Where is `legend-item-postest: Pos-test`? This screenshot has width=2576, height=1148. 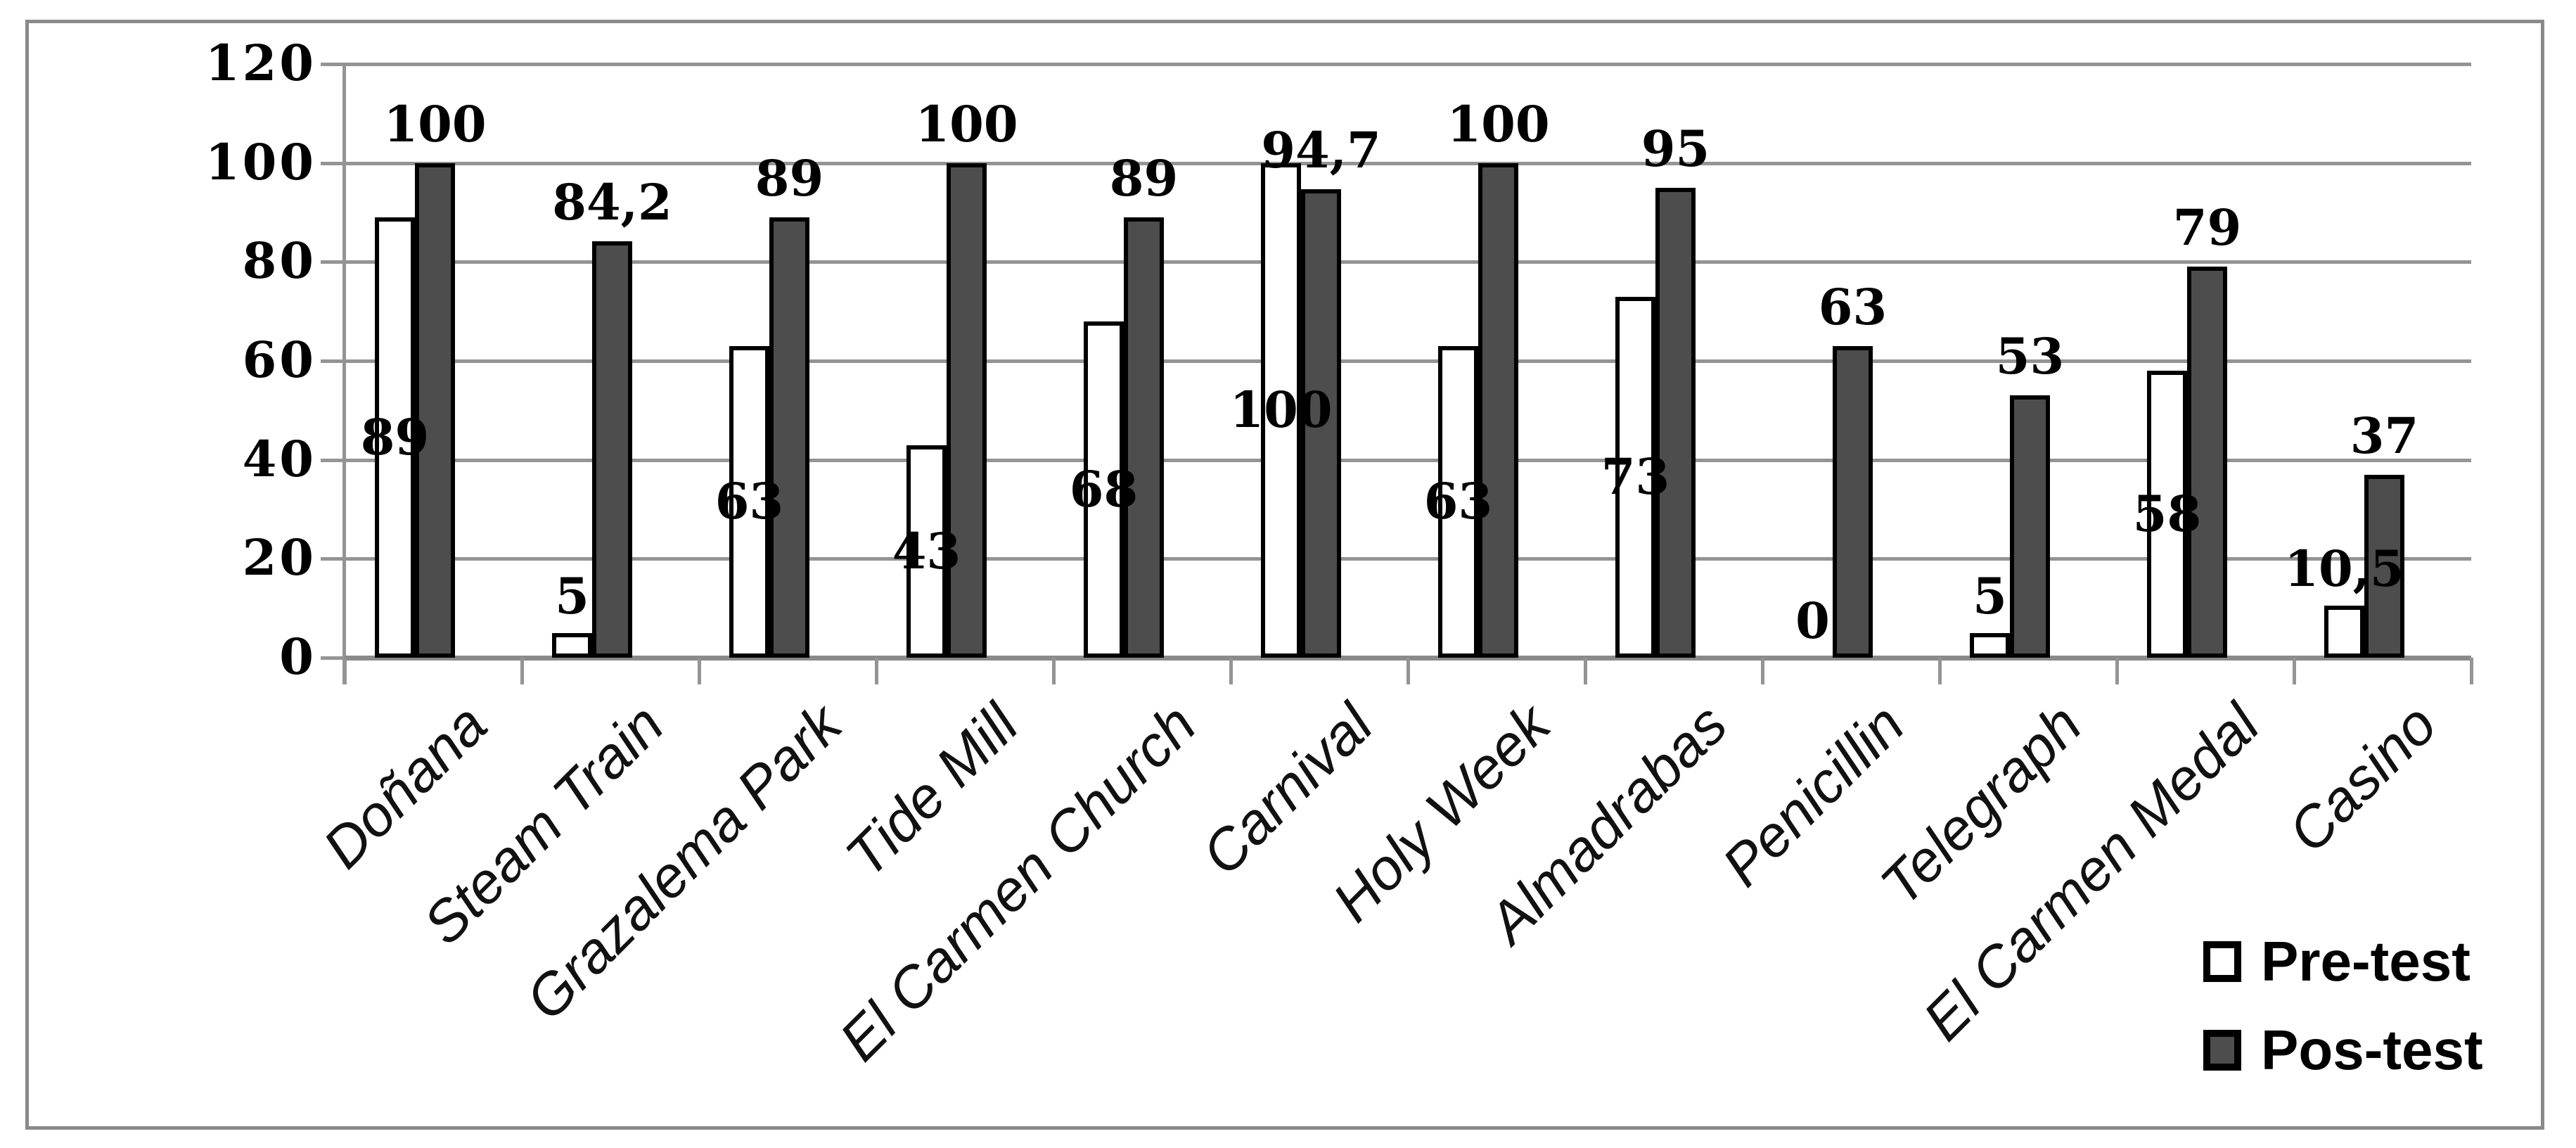
legend-item-postest: Pos-test is located at coordinates (2343, 1050).